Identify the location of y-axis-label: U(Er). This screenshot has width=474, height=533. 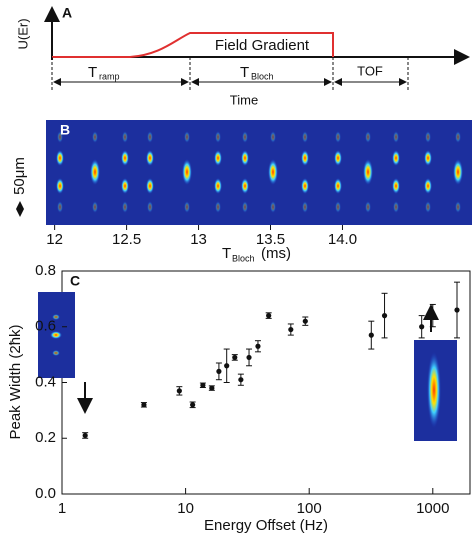
(22, 33).